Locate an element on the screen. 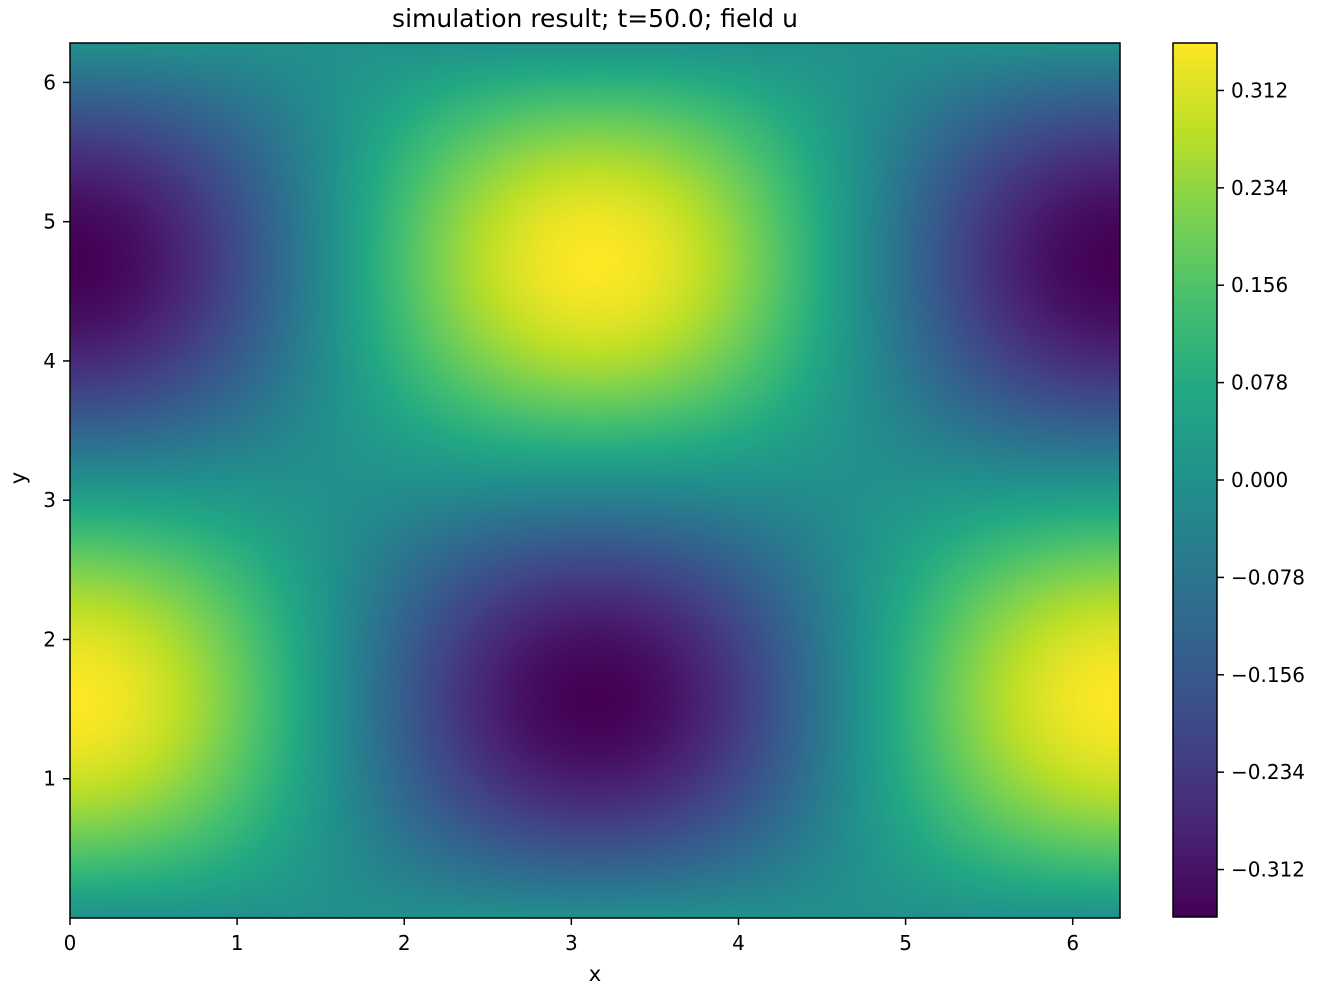  colorbar-tick-label: 0.078 is located at coordinates (1259, 383).